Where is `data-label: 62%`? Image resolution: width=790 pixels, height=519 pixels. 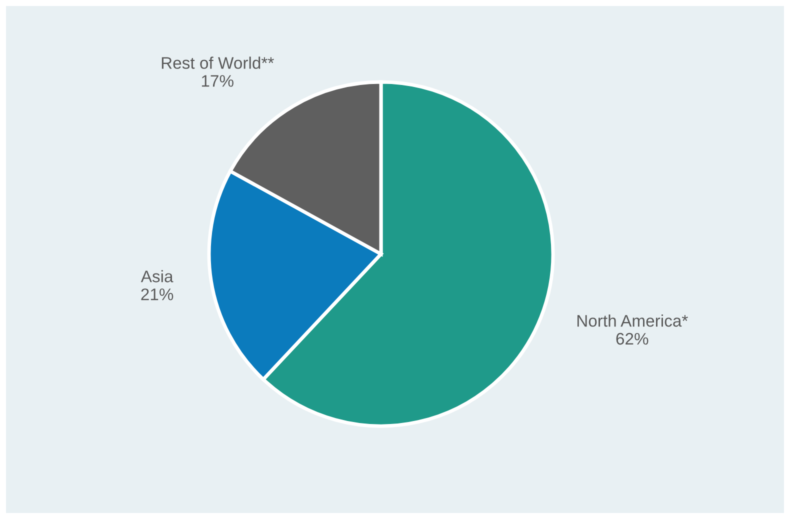
data-label: 62% is located at coordinates (632, 338).